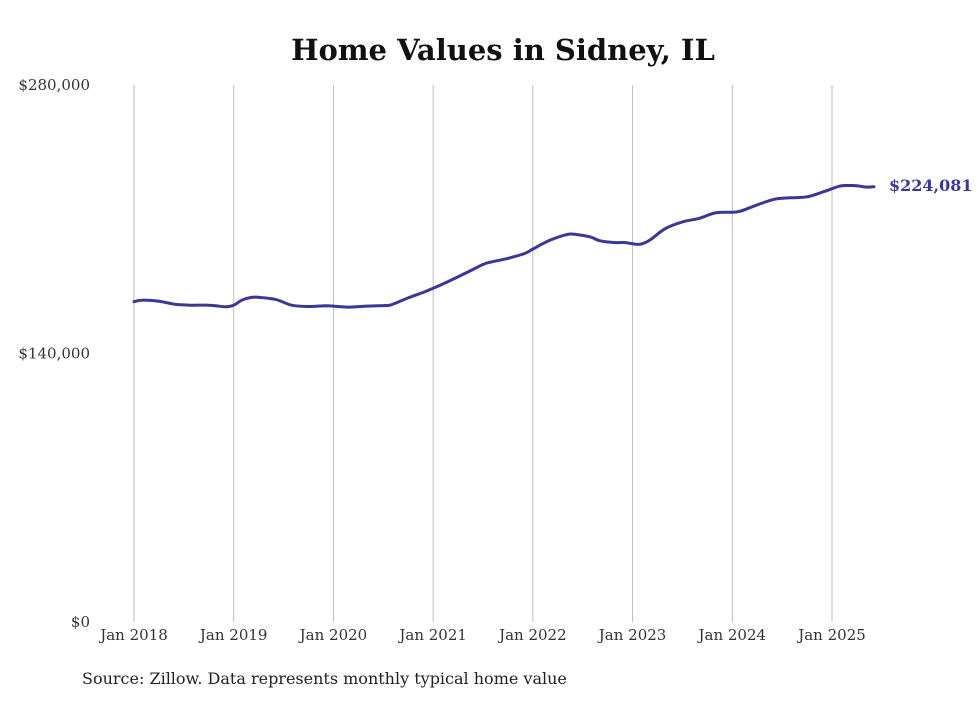 This screenshot has width=980, height=704. Describe the element at coordinates (831, 635) in the screenshot. I see `x-tick-label: Jan 2025` at that location.